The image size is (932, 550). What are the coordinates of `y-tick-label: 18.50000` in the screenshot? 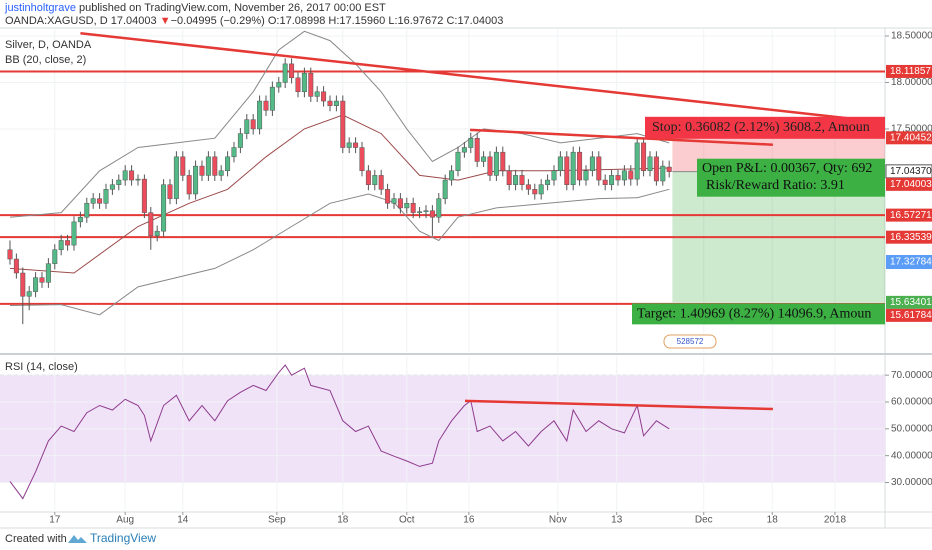 It's located at (911, 36).